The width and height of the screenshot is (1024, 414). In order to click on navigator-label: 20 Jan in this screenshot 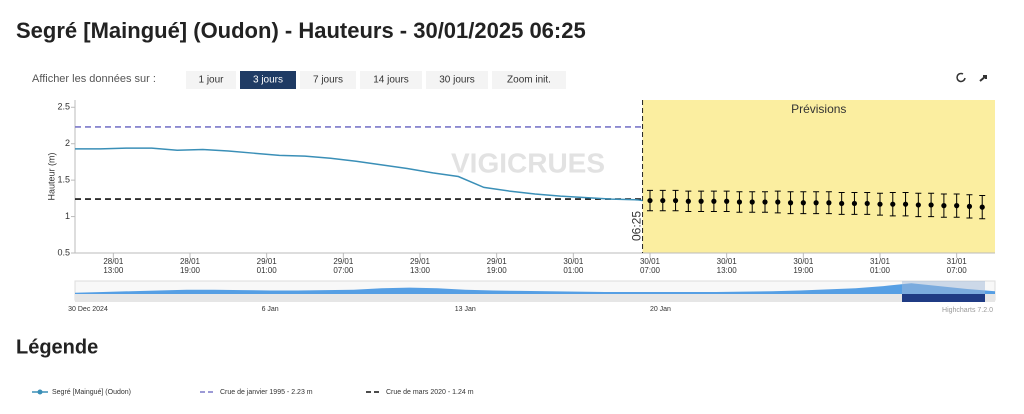, I will do `click(660, 309)`.